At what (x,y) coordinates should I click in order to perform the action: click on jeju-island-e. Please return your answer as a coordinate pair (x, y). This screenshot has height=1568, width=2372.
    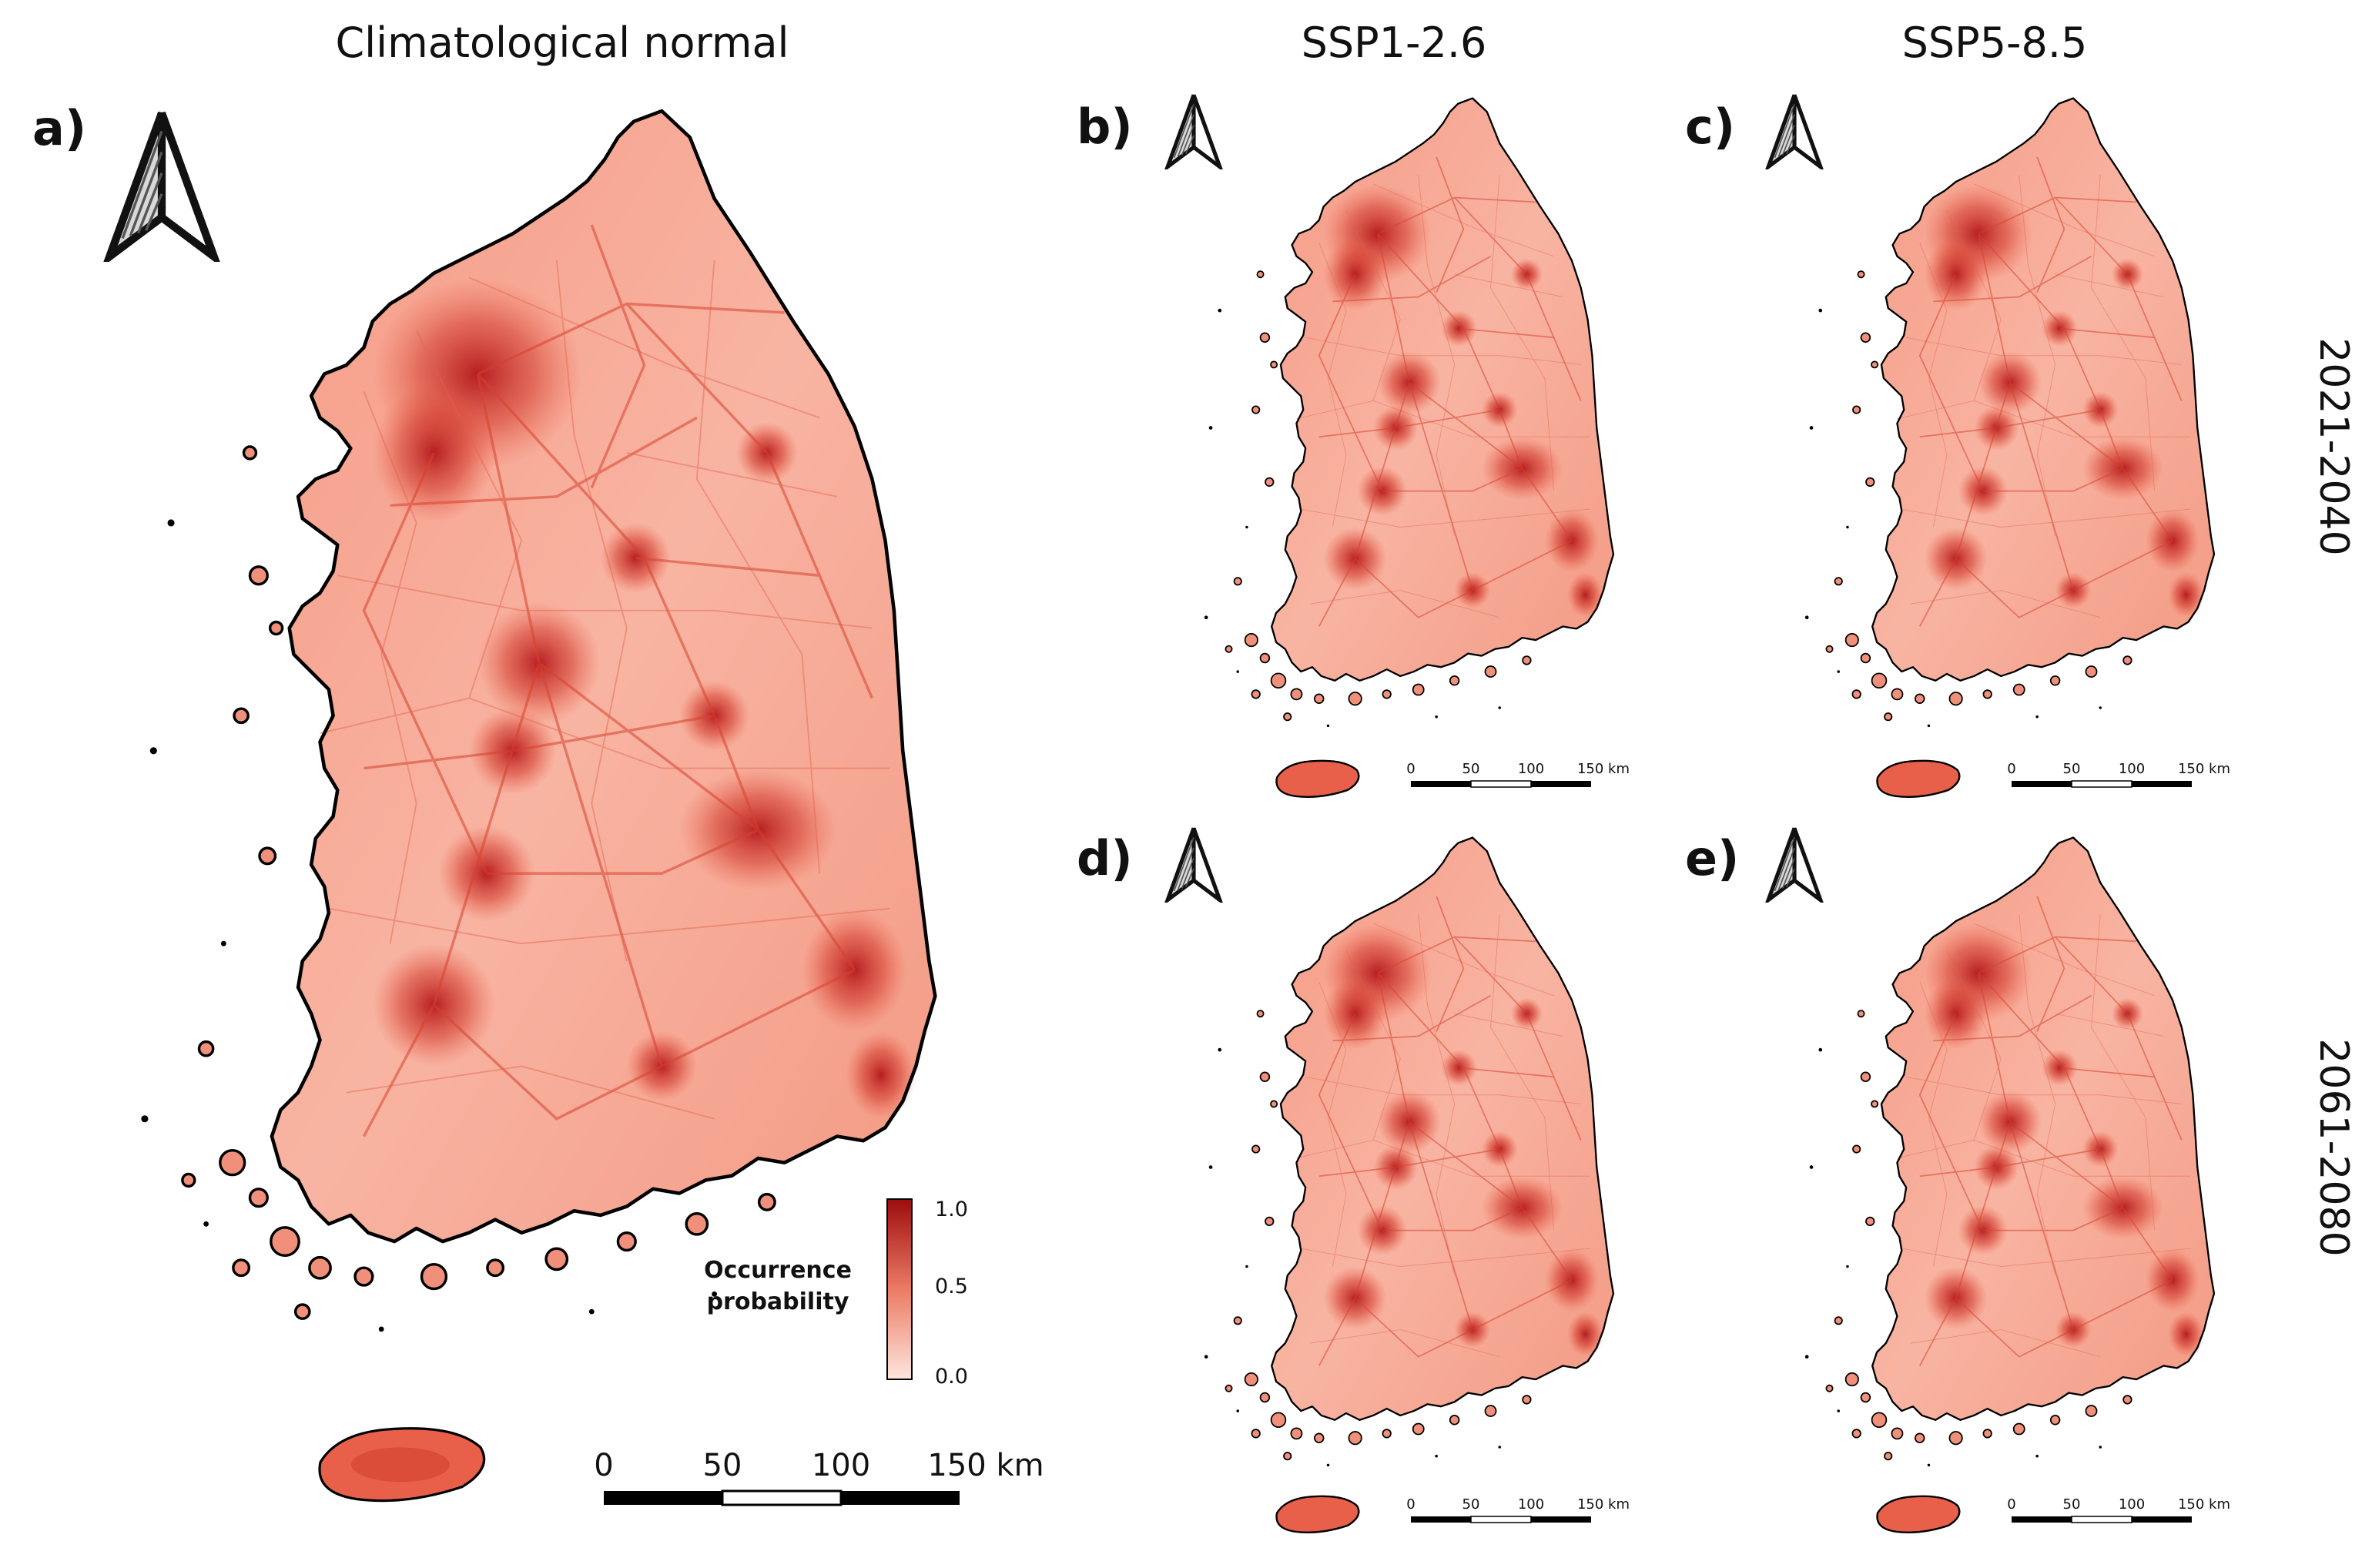
    Looking at the image, I should click on (1918, 1515).